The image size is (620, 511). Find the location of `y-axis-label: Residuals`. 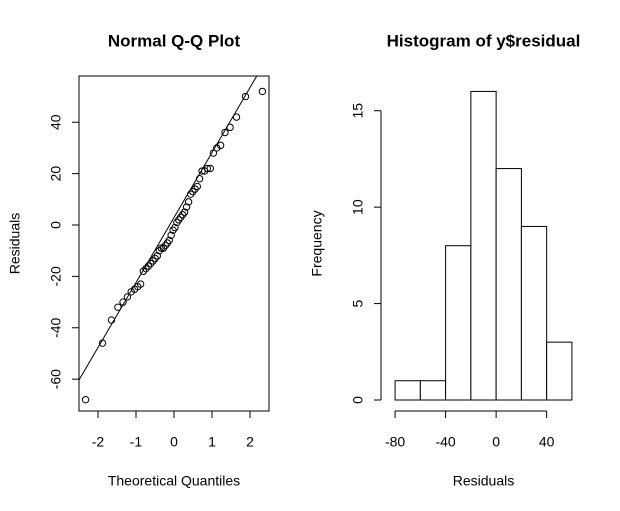

y-axis-label: Residuals is located at coordinates (15, 243).